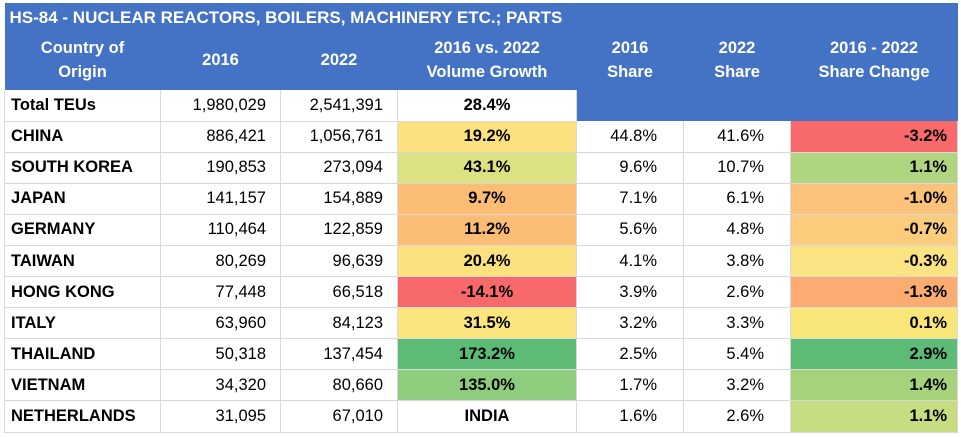 This screenshot has height=437, width=961. What do you see at coordinates (874, 323) in the screenshot?
I see `share-change-cell: 0.1%` at bounding box center [874, 323].